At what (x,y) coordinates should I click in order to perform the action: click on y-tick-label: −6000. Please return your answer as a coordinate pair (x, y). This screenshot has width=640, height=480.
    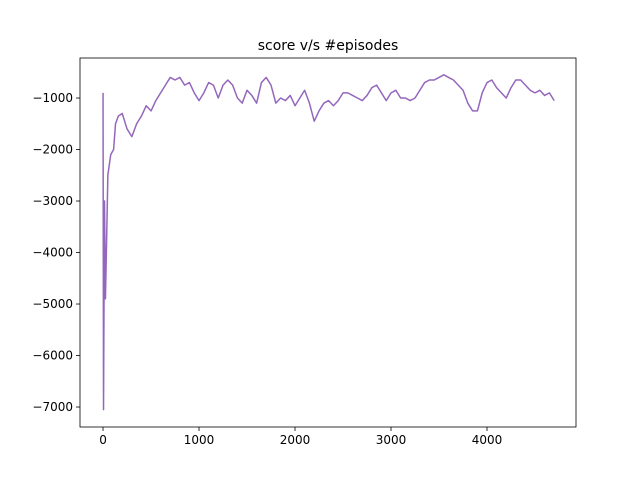
    Looking at the image, I should click on (52, 356).